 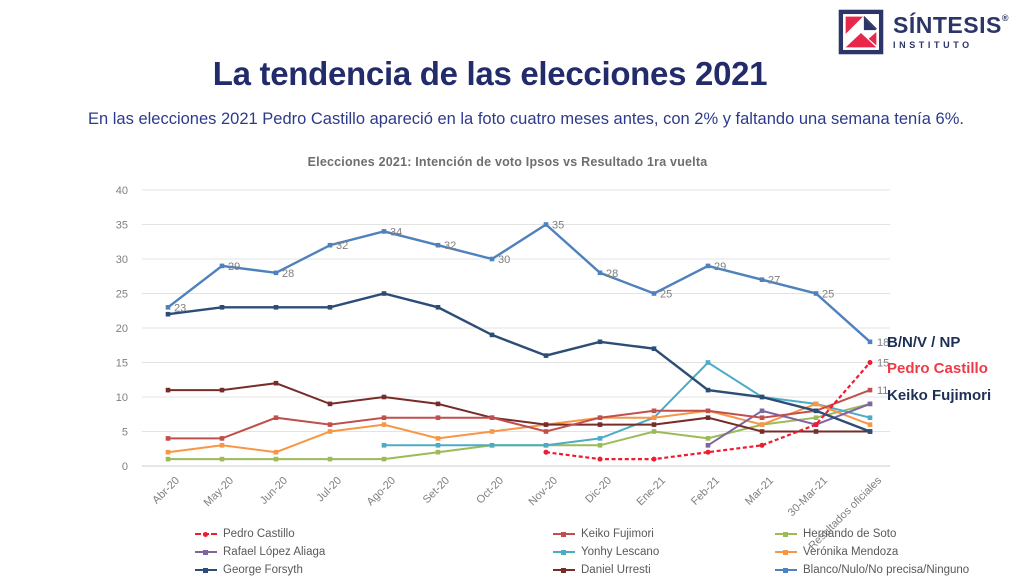 What do you see at coordinates (263, 570) in the screenshot?
I see `legend-label: George Forsyth` at bounding box center [263, 570].